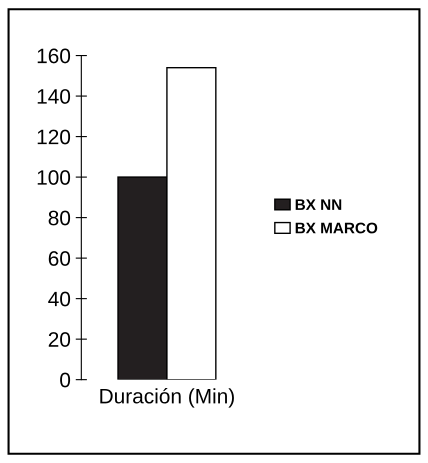  What do you see at coordinates (54, 177) in the screenshot?
I see `y-tick-label: 100` at bounding box center [54, 177].